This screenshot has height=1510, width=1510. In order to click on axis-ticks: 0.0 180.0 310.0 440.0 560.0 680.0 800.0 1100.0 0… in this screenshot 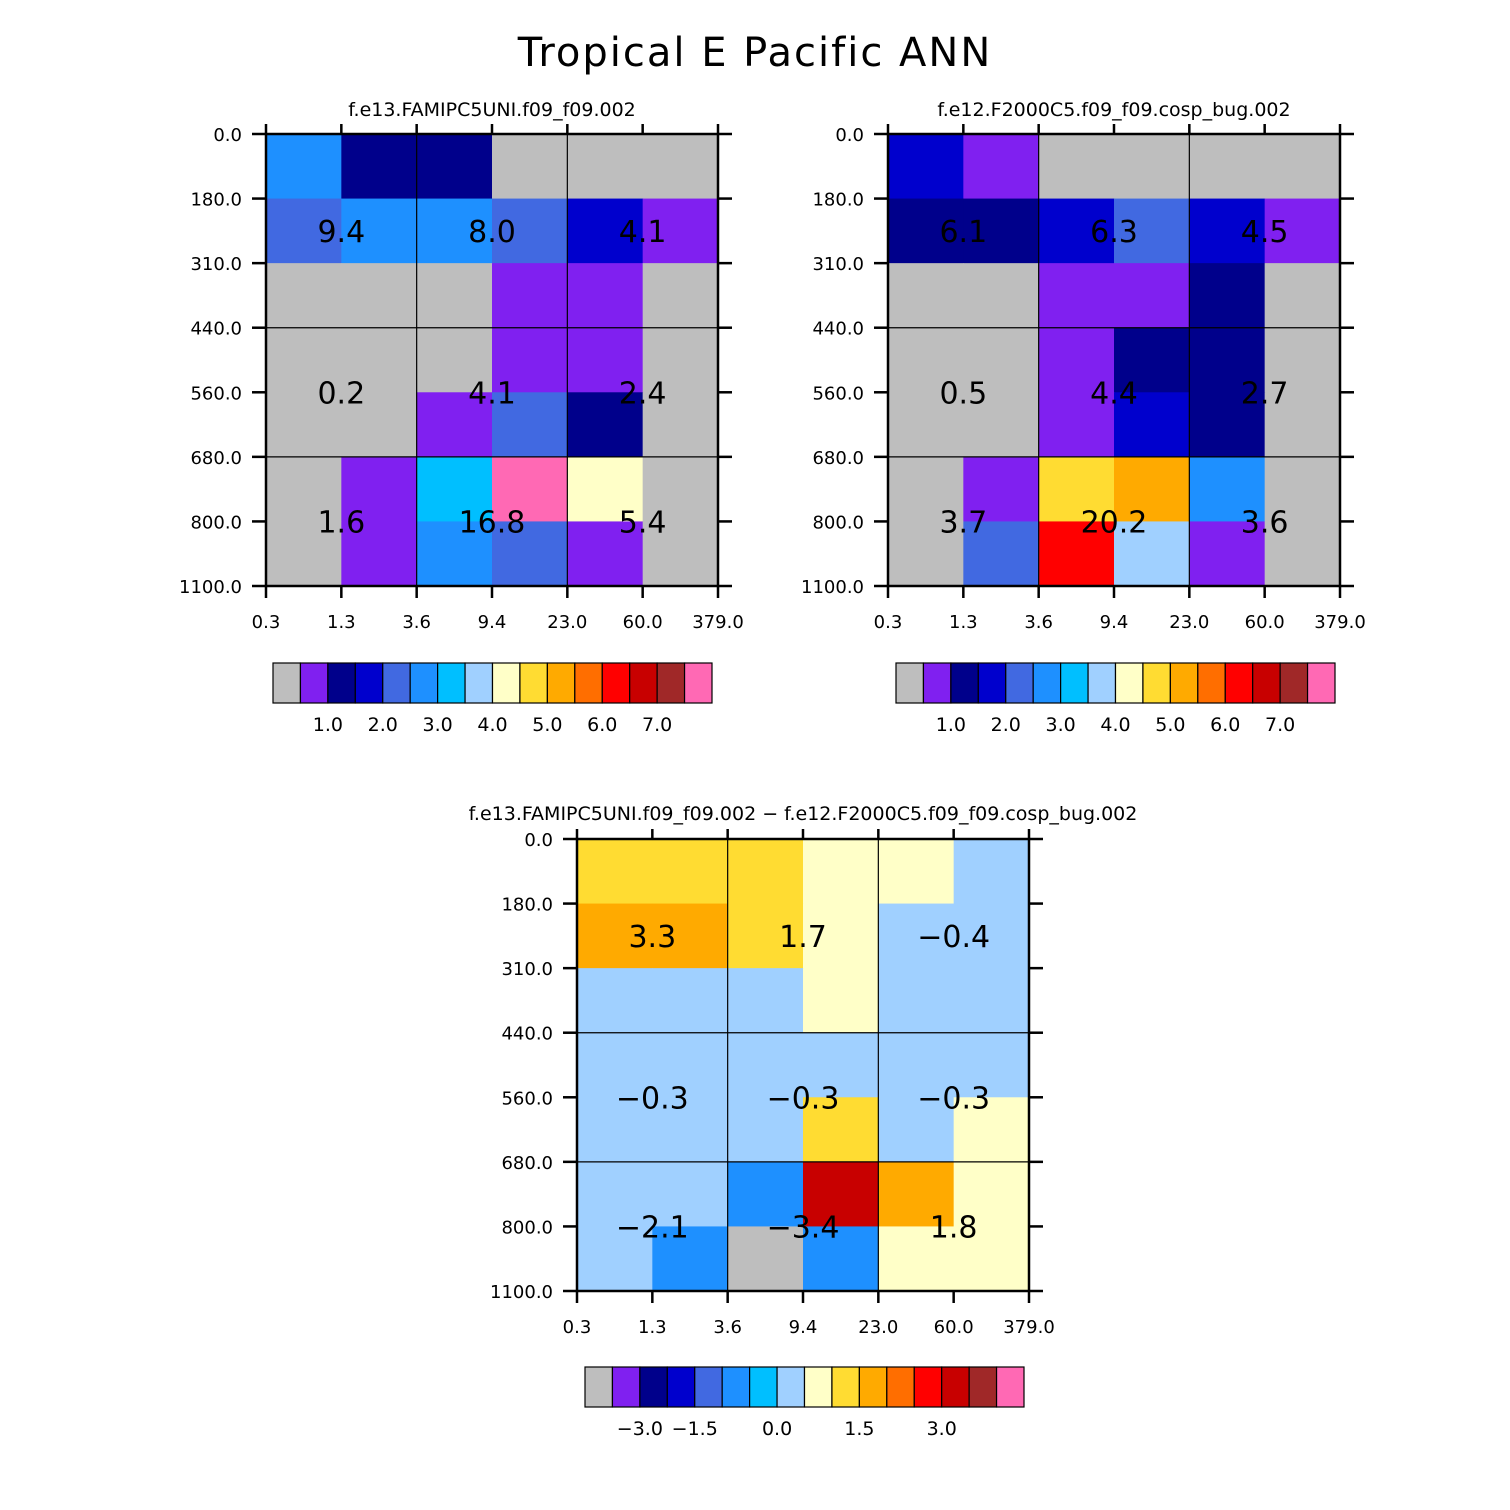, I will do `click(772, 1083)`.